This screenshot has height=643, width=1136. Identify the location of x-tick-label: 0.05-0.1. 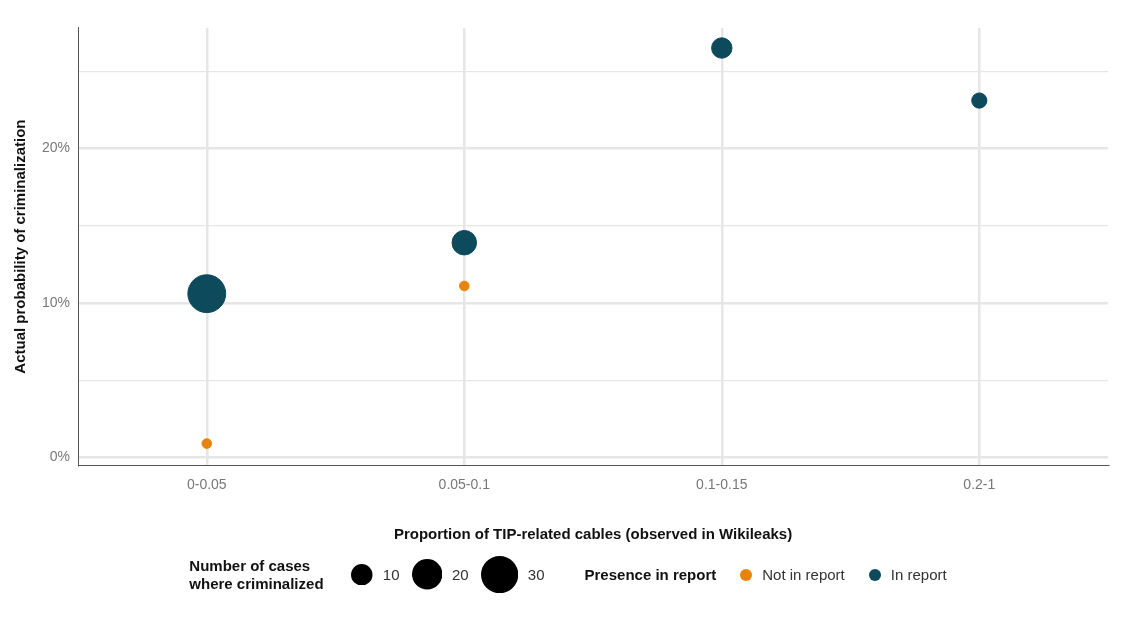
(464, 484).